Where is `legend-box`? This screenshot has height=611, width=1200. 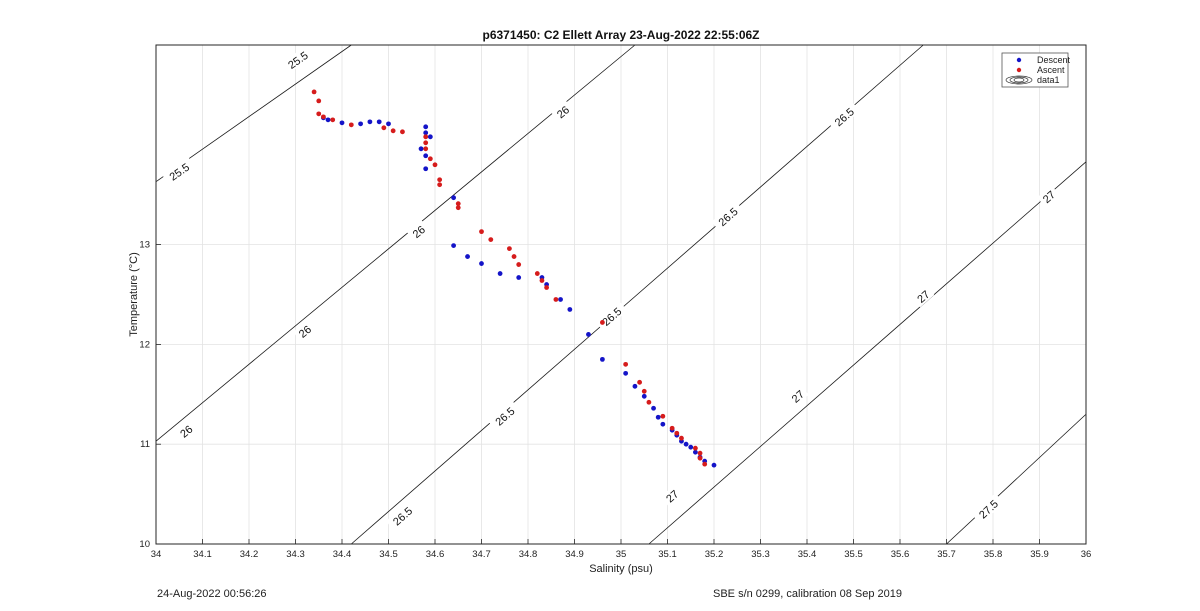
legend-box is located at coordinates (1035, 70).